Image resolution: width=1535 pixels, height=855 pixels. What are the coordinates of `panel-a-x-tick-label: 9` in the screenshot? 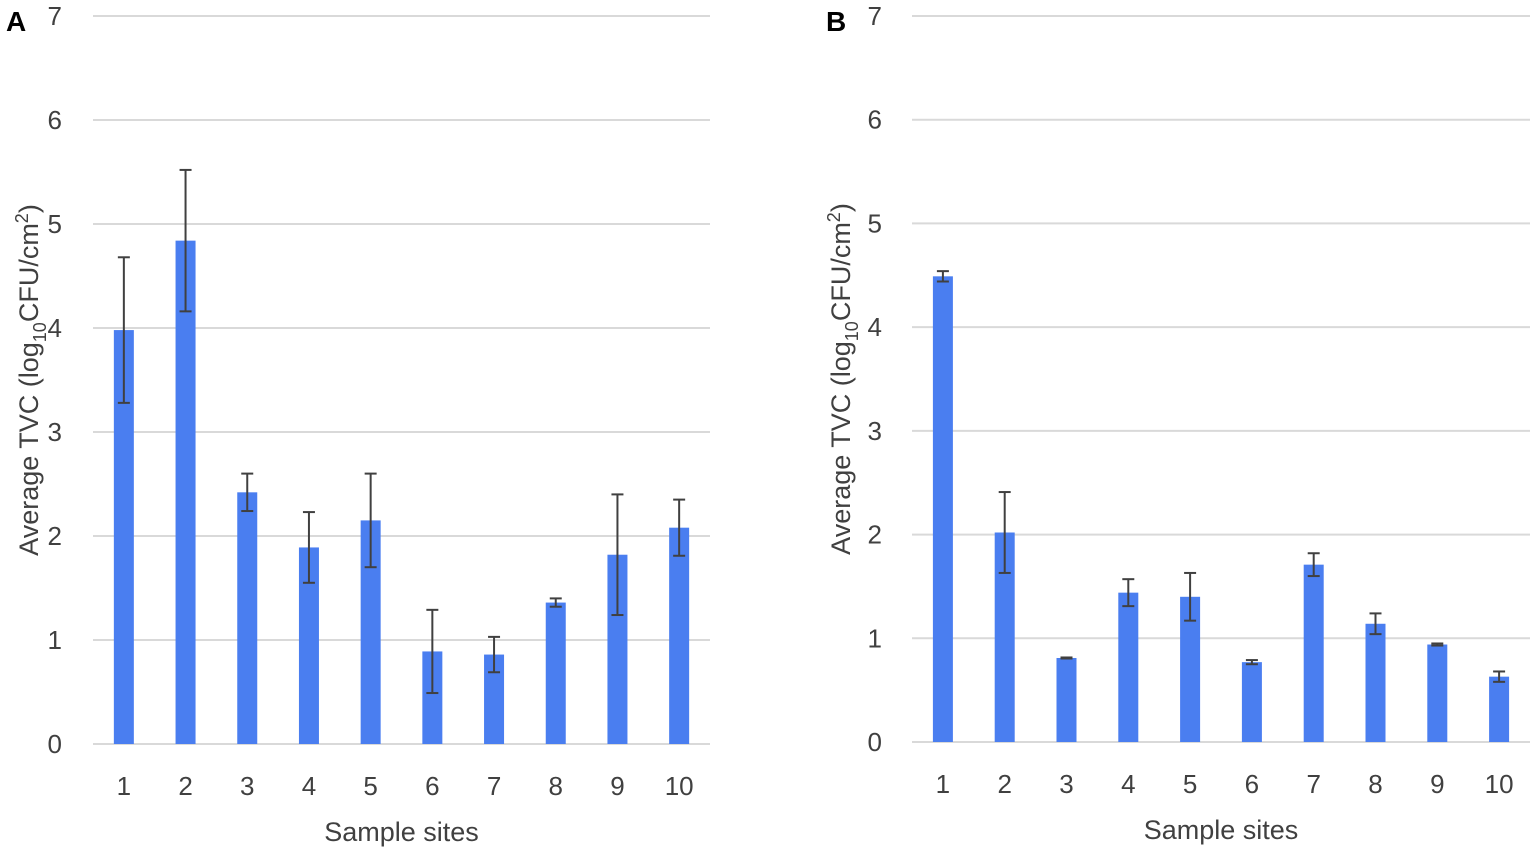 It's located at (617, 786).